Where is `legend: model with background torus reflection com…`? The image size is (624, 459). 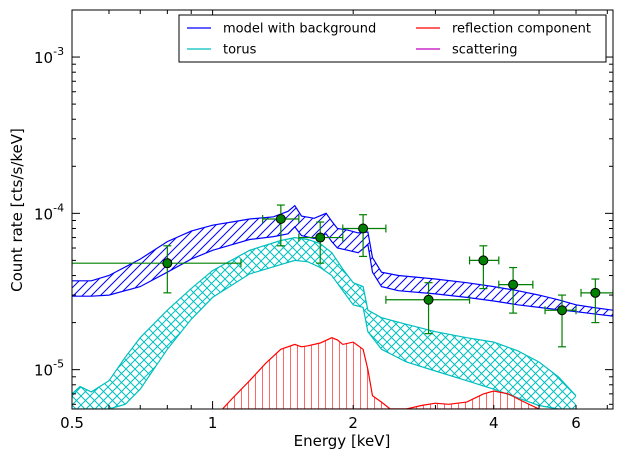
legend: model with background torus reflection com… is located at coordinates (392, 38).